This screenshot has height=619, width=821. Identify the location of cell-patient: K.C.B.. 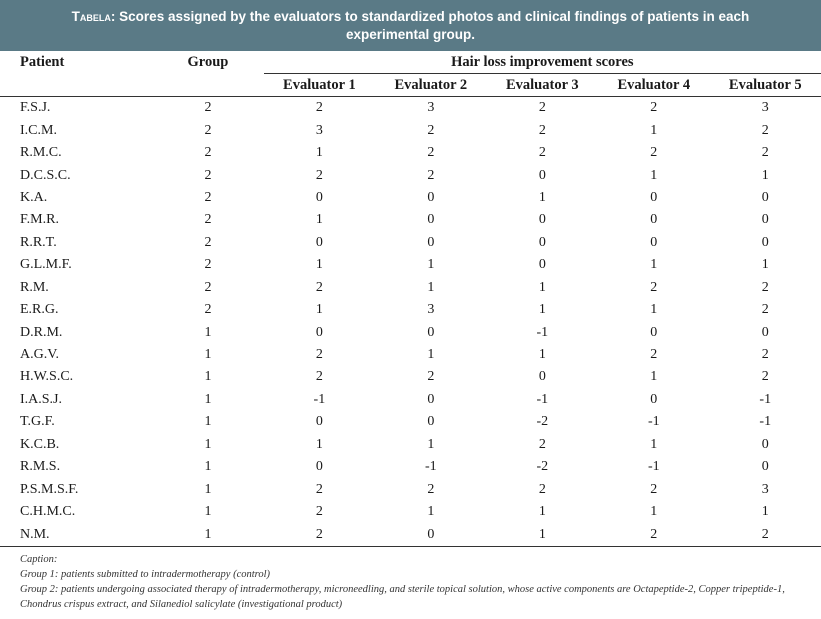
(40, 444).